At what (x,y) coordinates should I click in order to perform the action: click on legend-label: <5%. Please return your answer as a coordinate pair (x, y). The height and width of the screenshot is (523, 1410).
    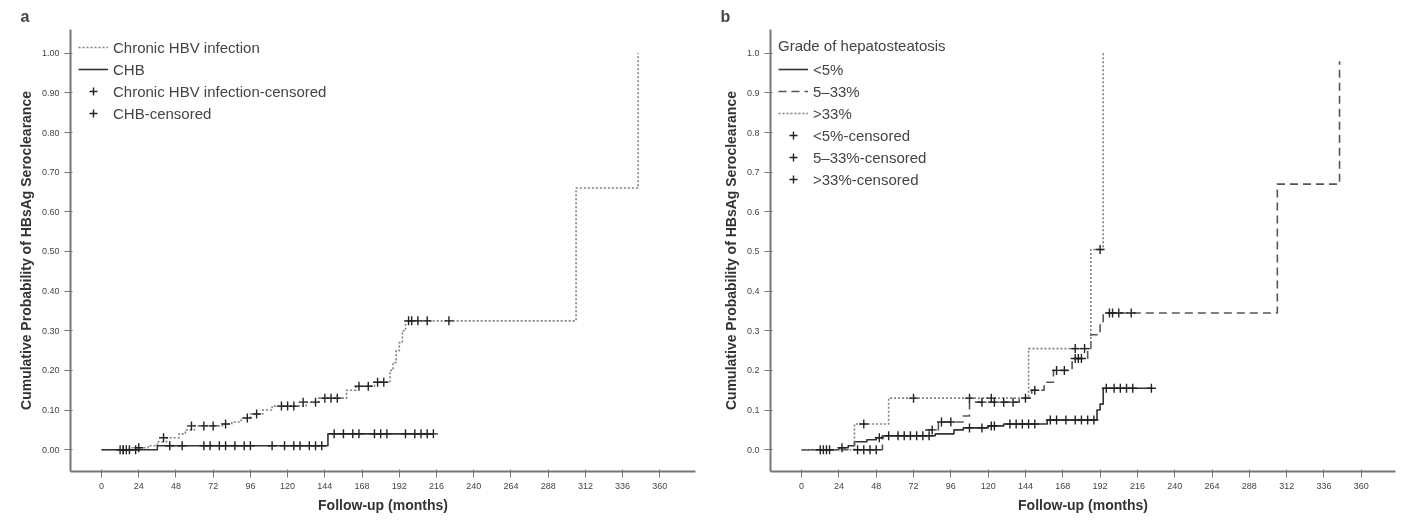
    Looking at the image, I should click on (828, 69).